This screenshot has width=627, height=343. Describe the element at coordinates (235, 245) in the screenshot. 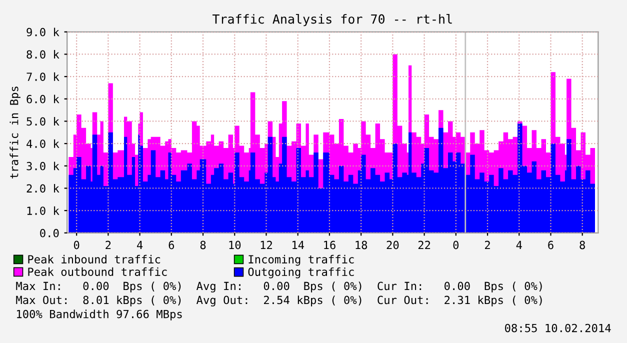

I see `x-tick-label: 10` at that location.